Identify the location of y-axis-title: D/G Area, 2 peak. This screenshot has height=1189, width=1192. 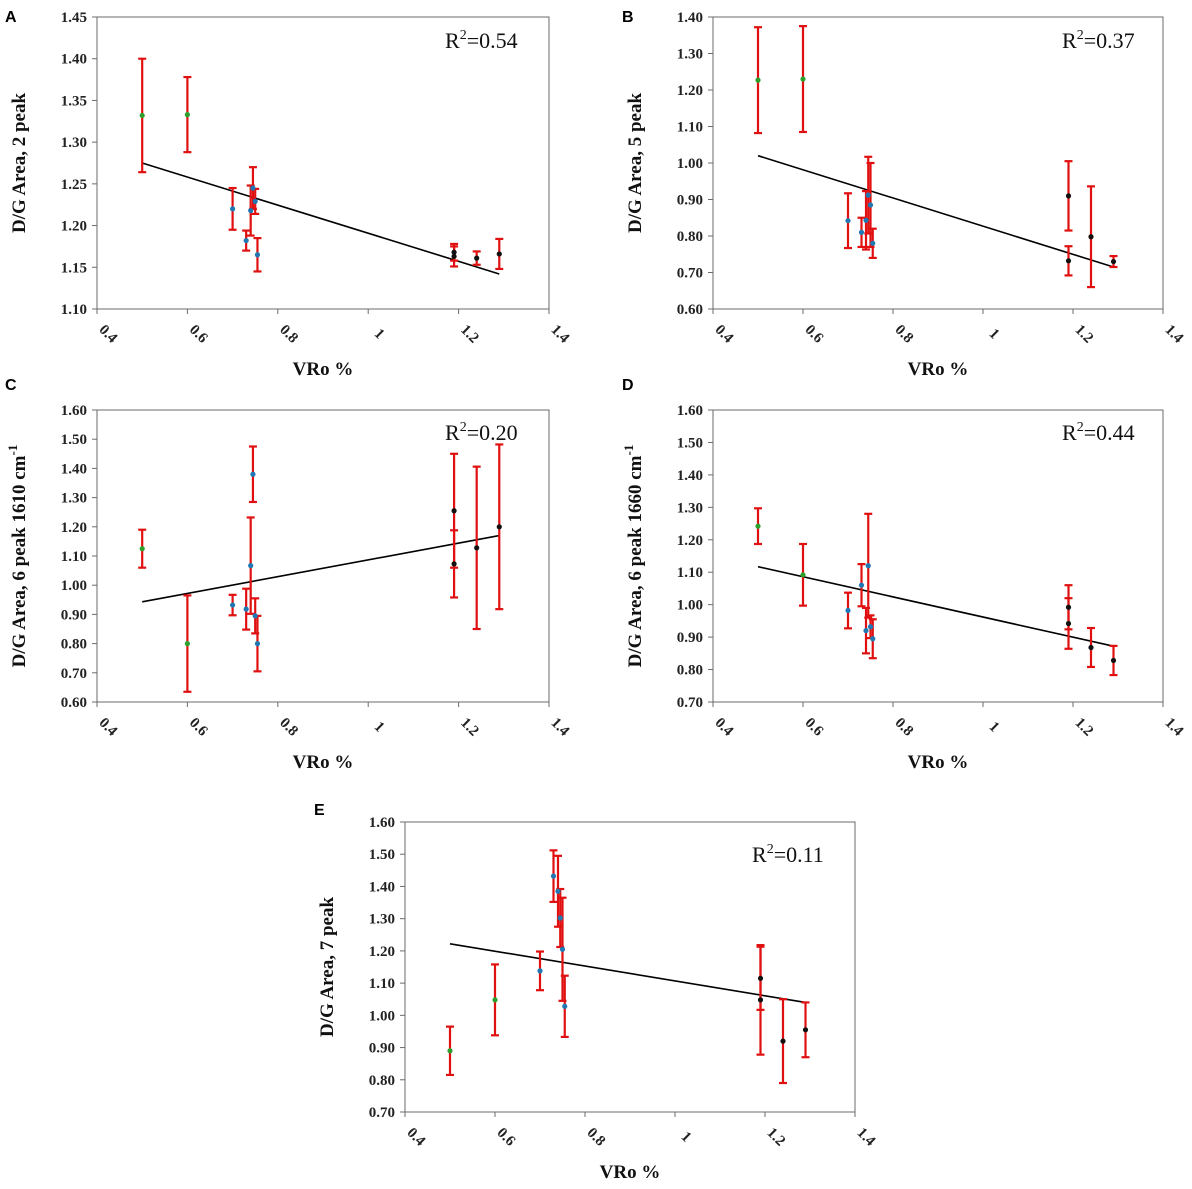
(19, 163).